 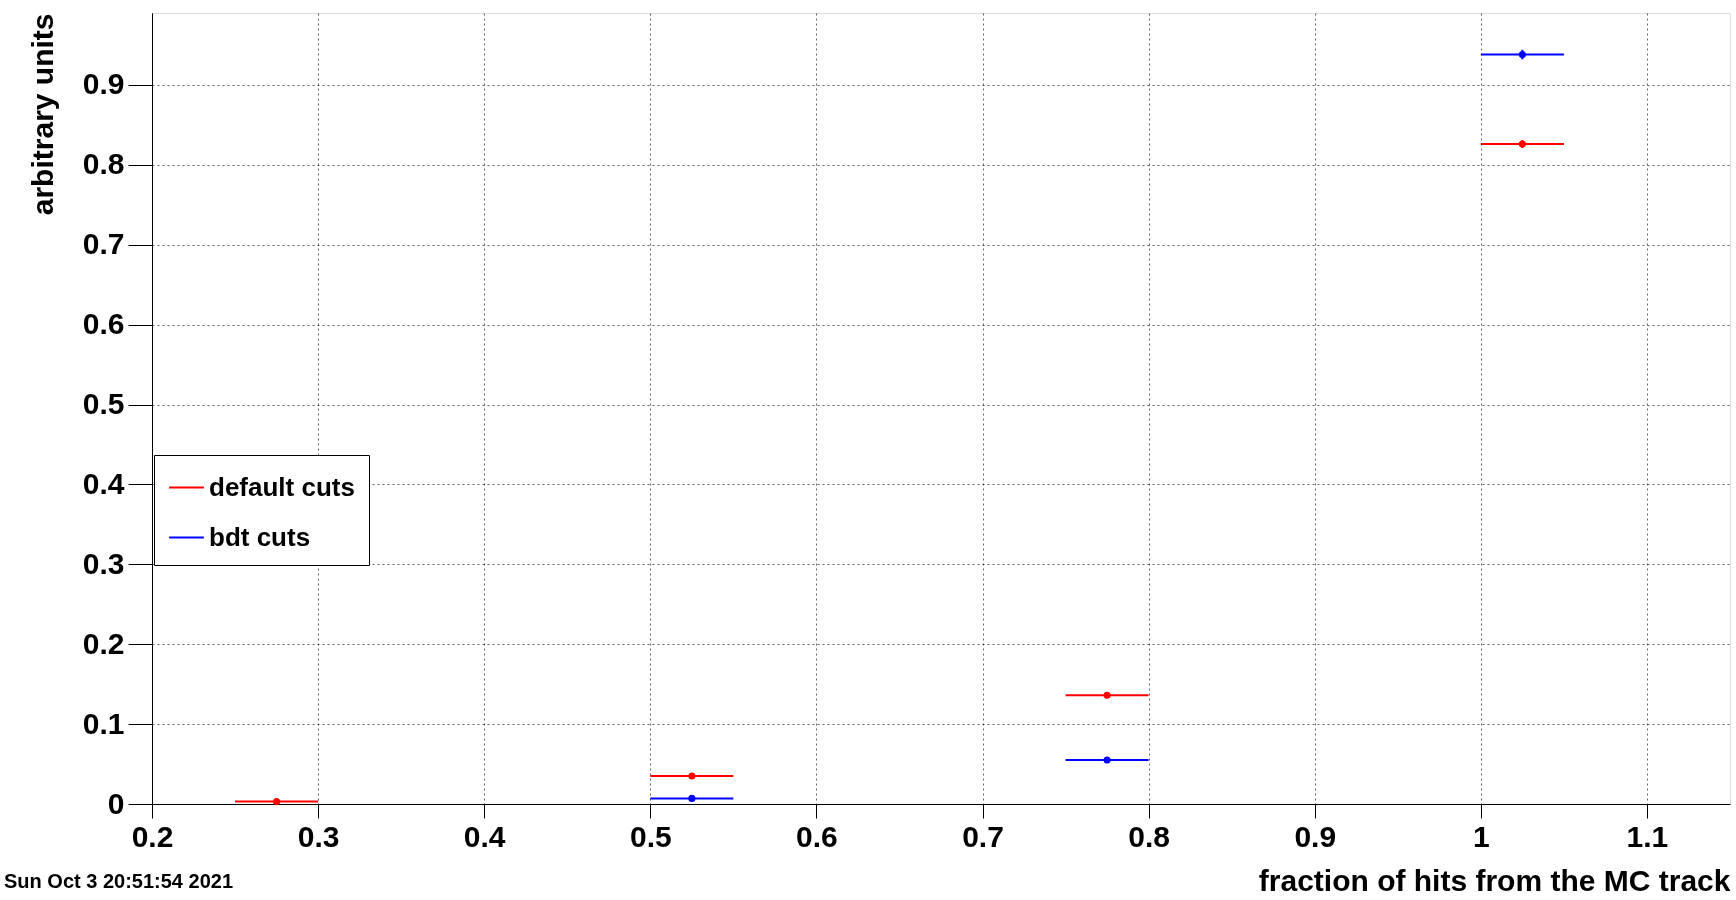 I want to click on legend-label: default cuts, so click(x=282, y=486).